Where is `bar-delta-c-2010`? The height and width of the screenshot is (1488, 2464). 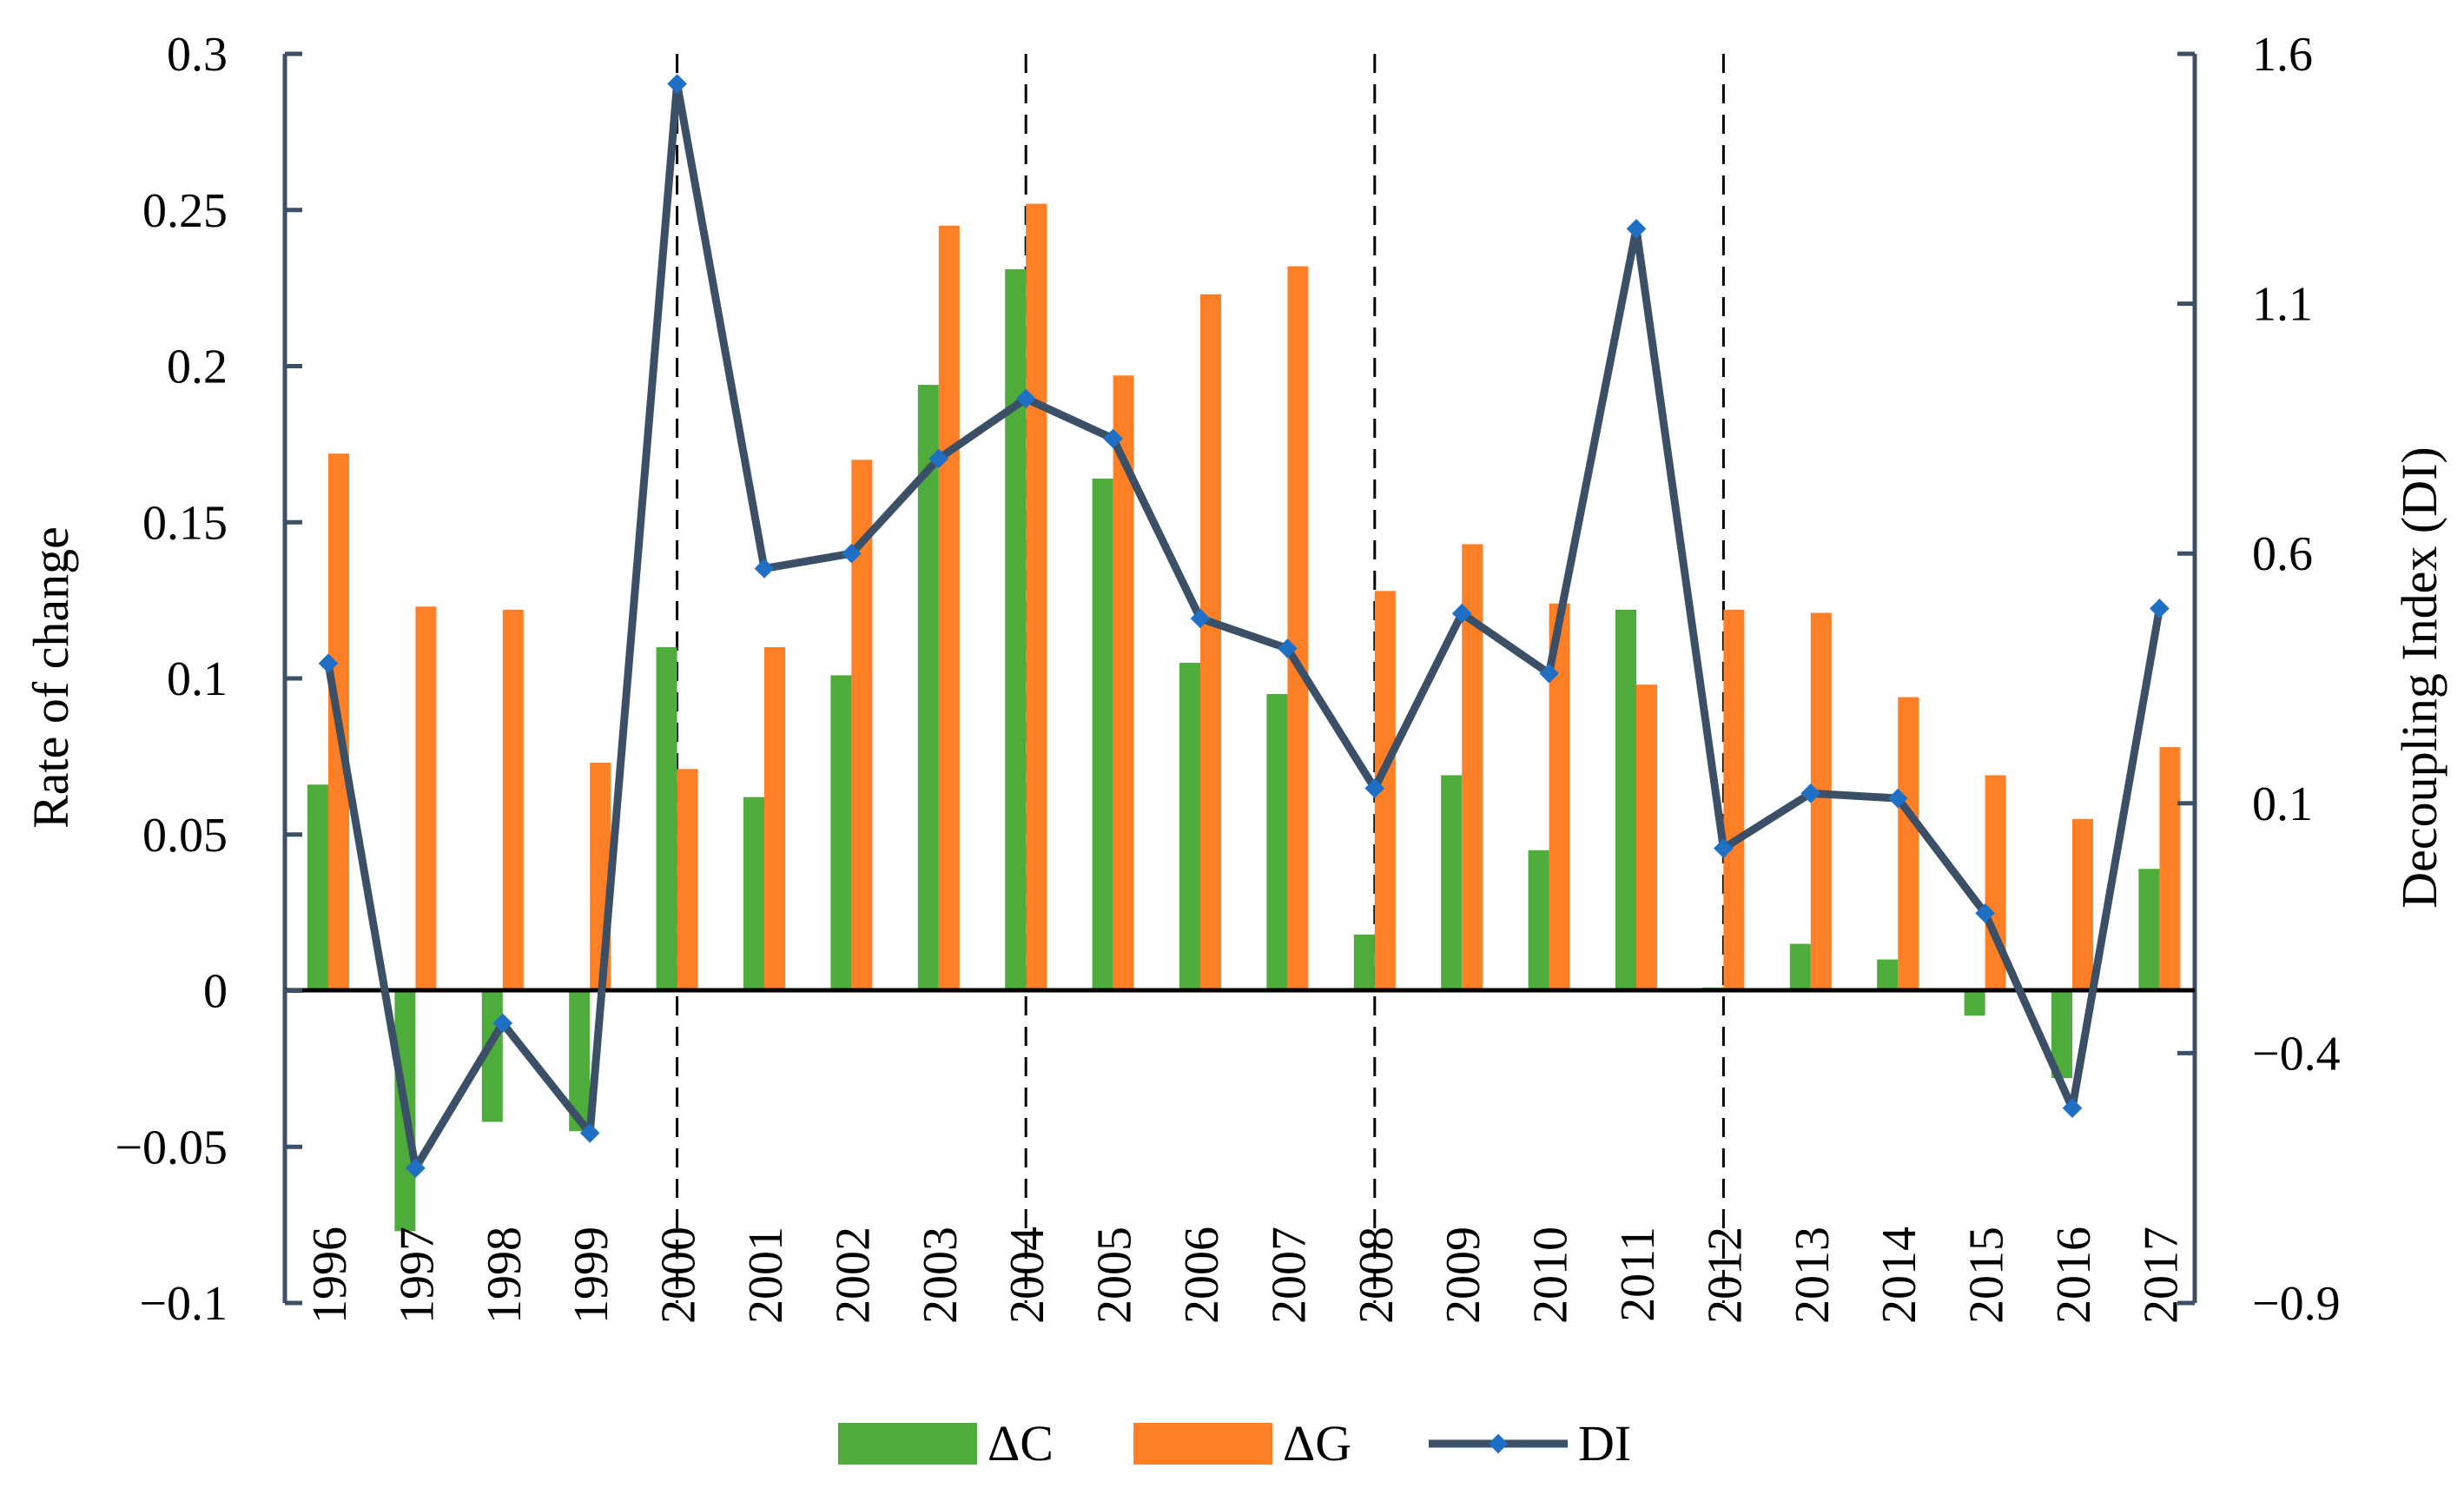
bar-delta-c-2010 is located at coordinates (1538, 920).